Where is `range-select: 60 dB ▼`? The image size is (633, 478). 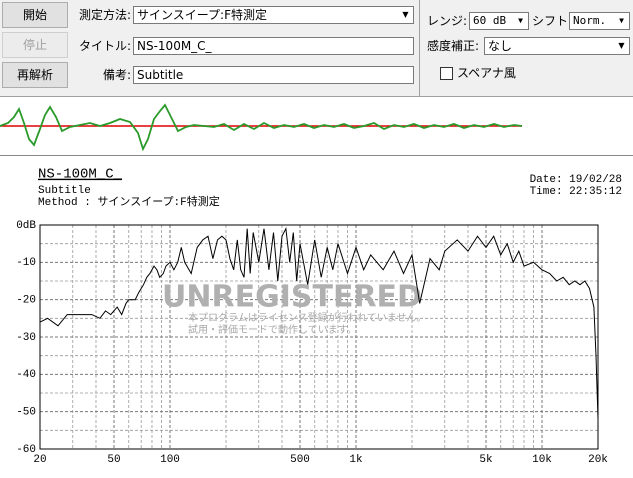 range-select: 60 dB ▼ is located at coordinates (499, 21).